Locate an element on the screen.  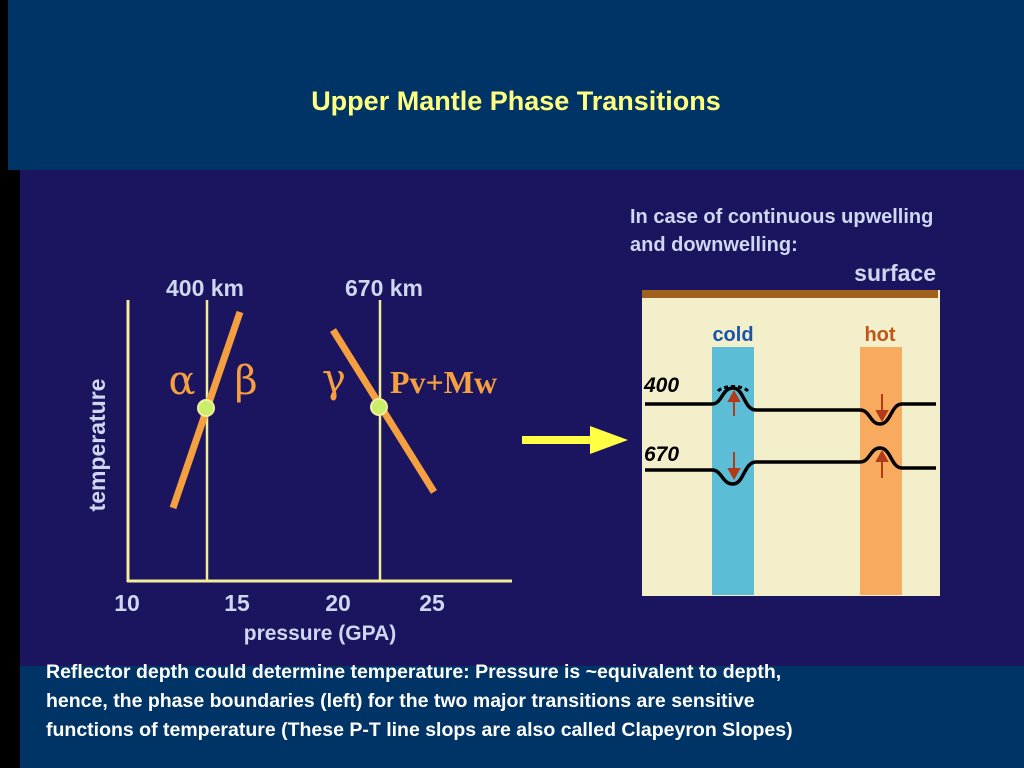
phase-beta: β is located at coordinates (245, 381).